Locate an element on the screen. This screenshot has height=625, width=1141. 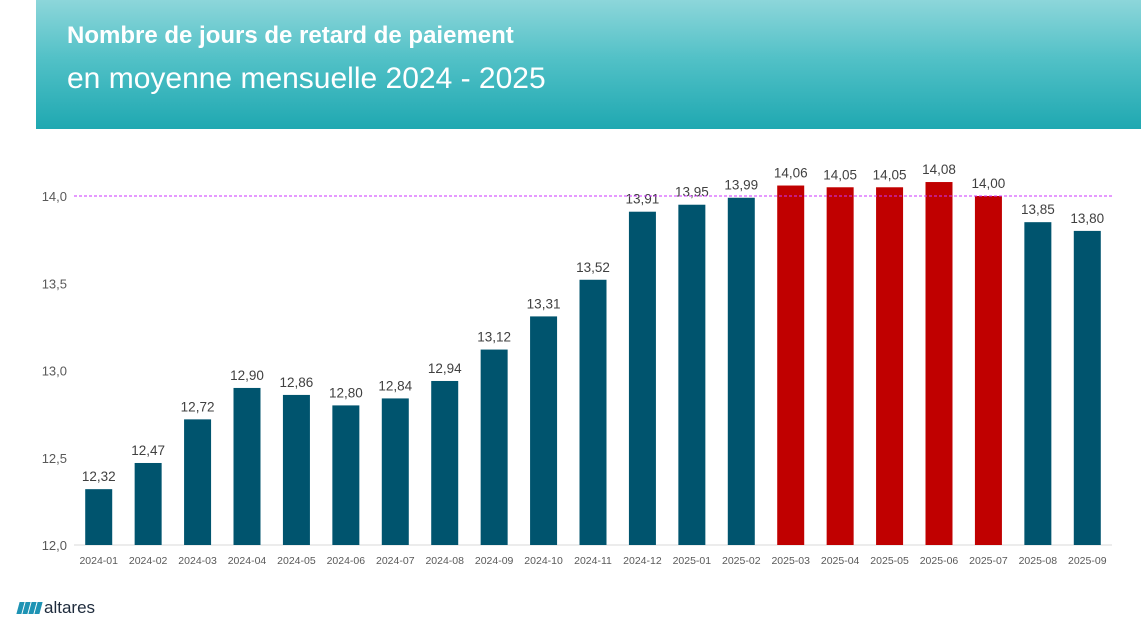
x-tick-label: 2024-12 is located at coordinates (642, 561).